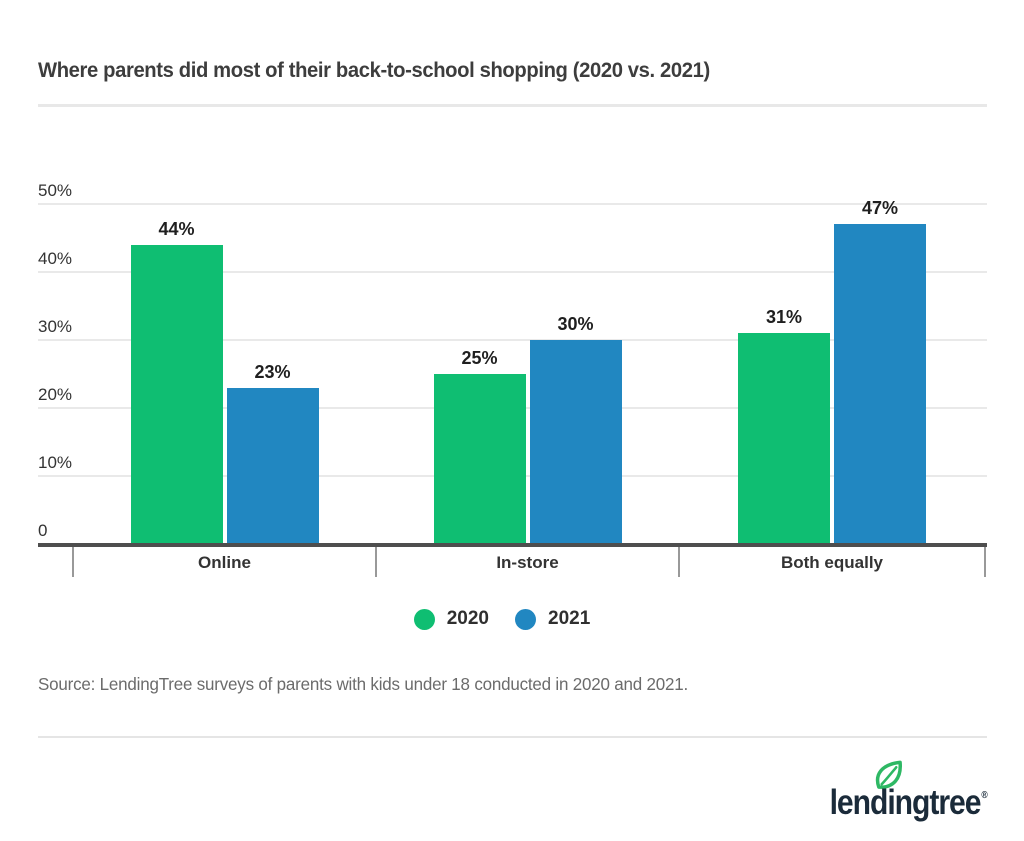 Image resolution: width=1024 pixels, height=841 pixels. What do you see at coordinates (784, 438) in the screenshot?
I see `bar-2020-both-equally` at bounding box center [784, 438].